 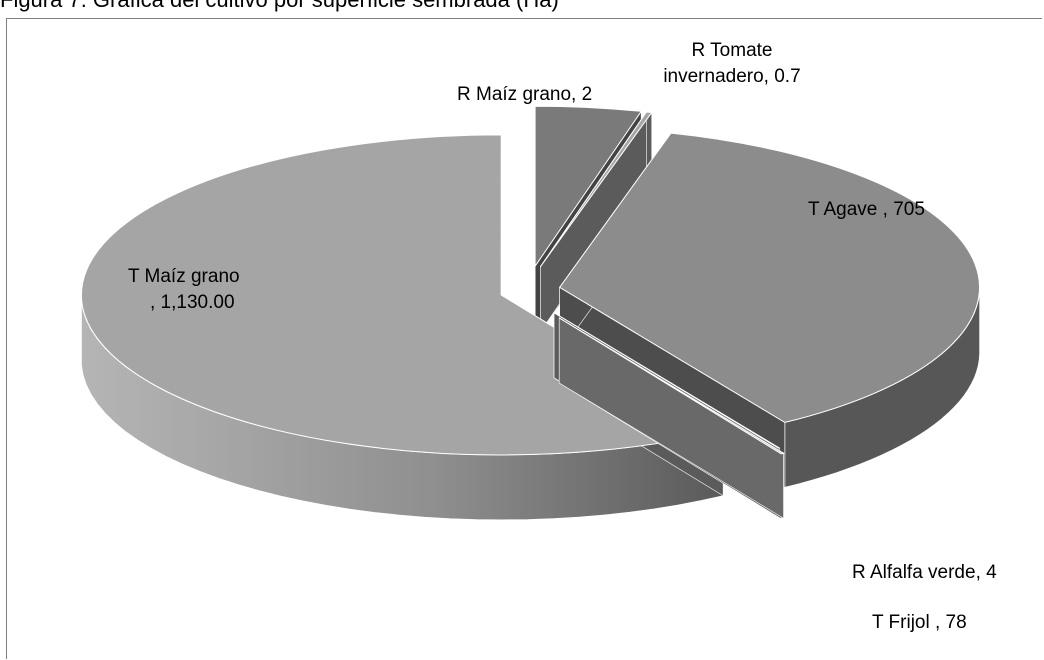 What do you see at coordinates (184, 289) in the screenshot?
I see `data-label-t-ma-z-grano: T Maíz grano, 1,130.00` at bounding box center [184, 289].